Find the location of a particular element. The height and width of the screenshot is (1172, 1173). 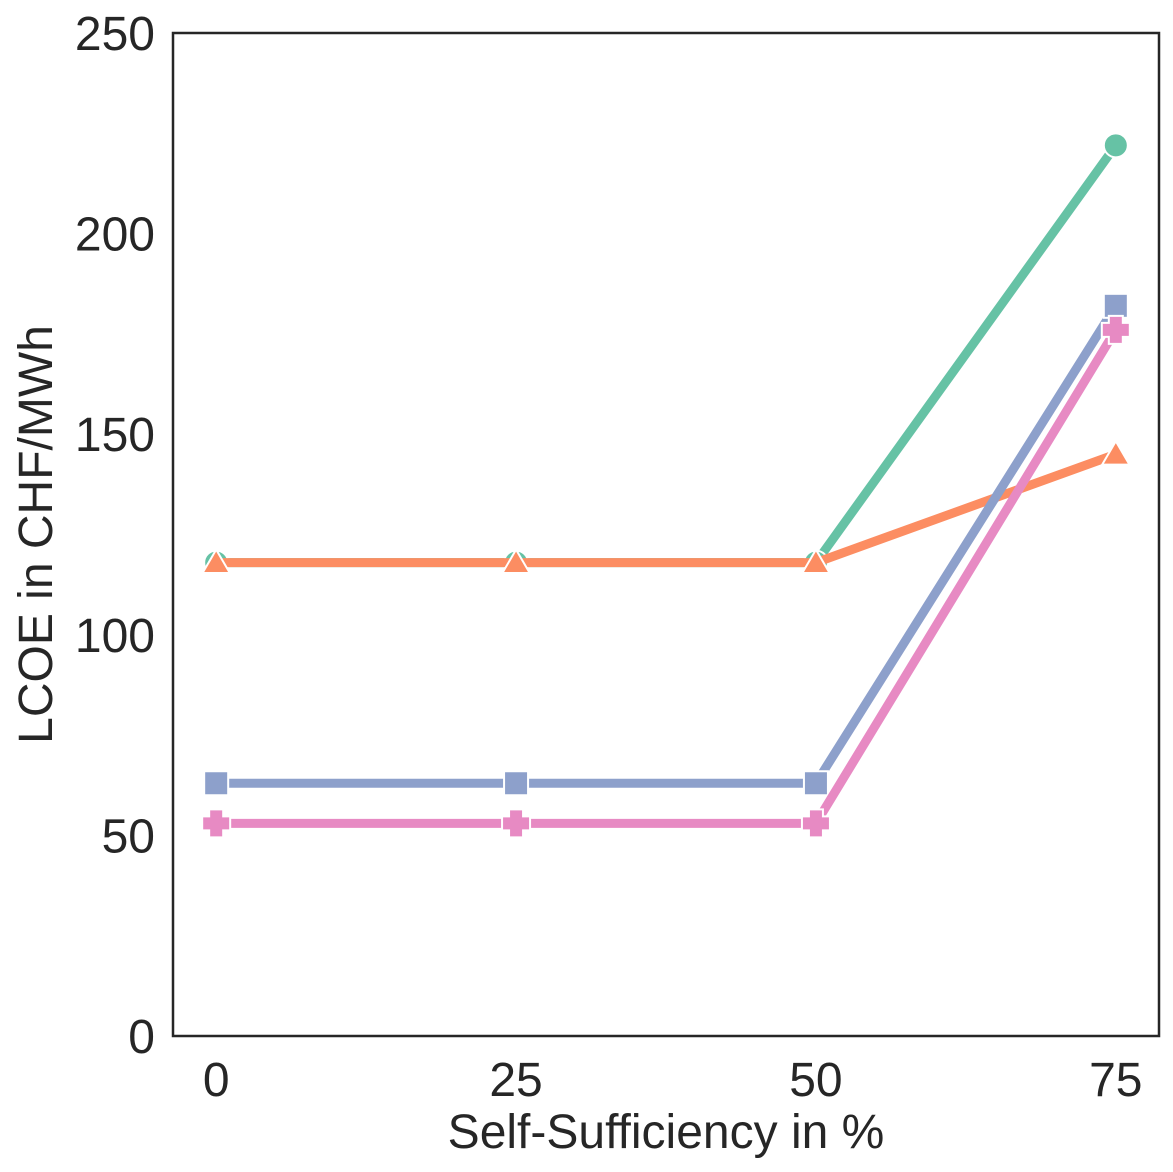

data-point-circle is located at coordinates (1115, 145).